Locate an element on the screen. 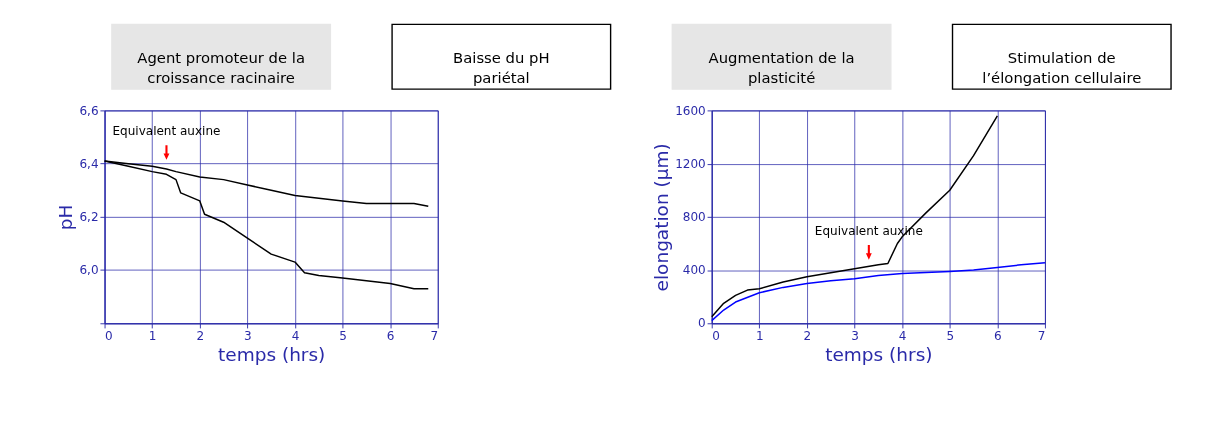 The width and height of the screenshot is (1231, 421). line-series is located at coordinates (855, 216).